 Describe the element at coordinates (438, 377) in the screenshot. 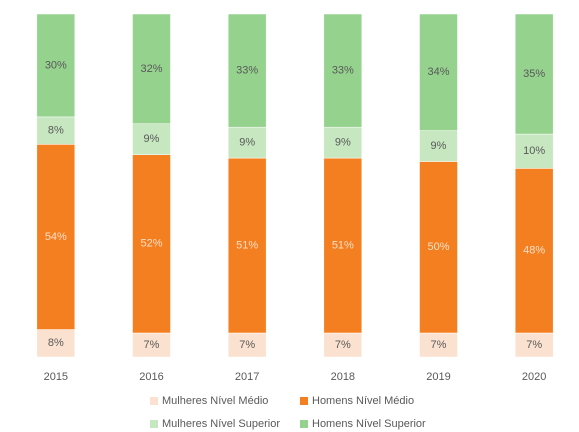

I see `x-tick-label: 2019` at that location.